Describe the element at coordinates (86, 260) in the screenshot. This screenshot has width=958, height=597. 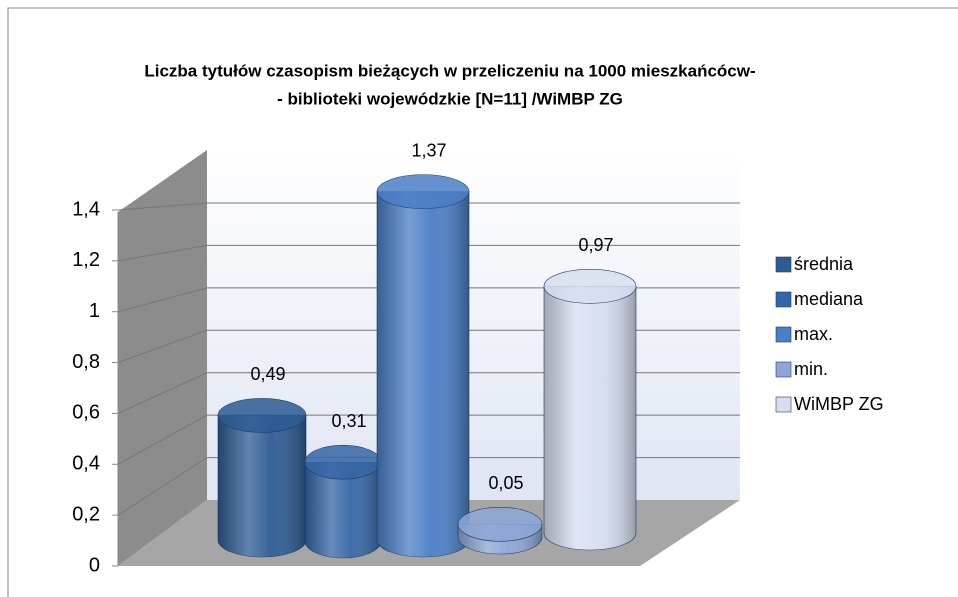
I see `y-tick-label: 1,2` at that location.